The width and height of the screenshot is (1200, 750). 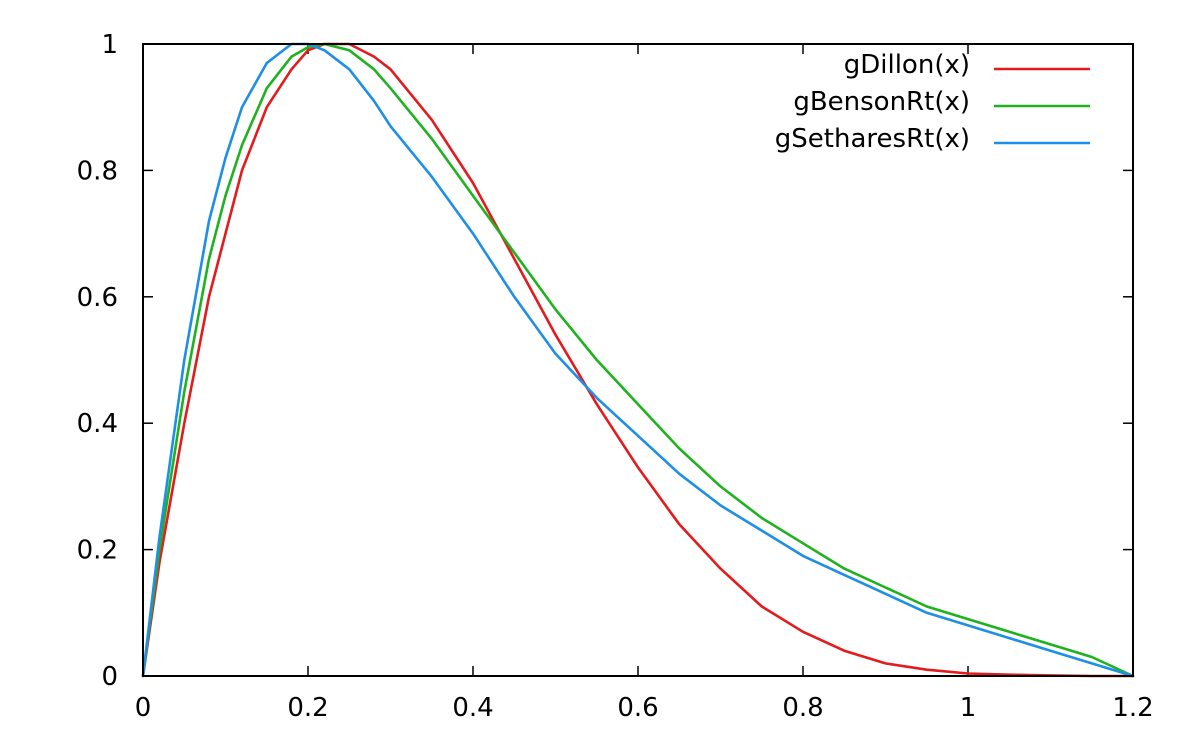 I want to click on legend: gDillon(x) gBensonRt(x) gSetharesRt(x), so click(x=932, y=102).